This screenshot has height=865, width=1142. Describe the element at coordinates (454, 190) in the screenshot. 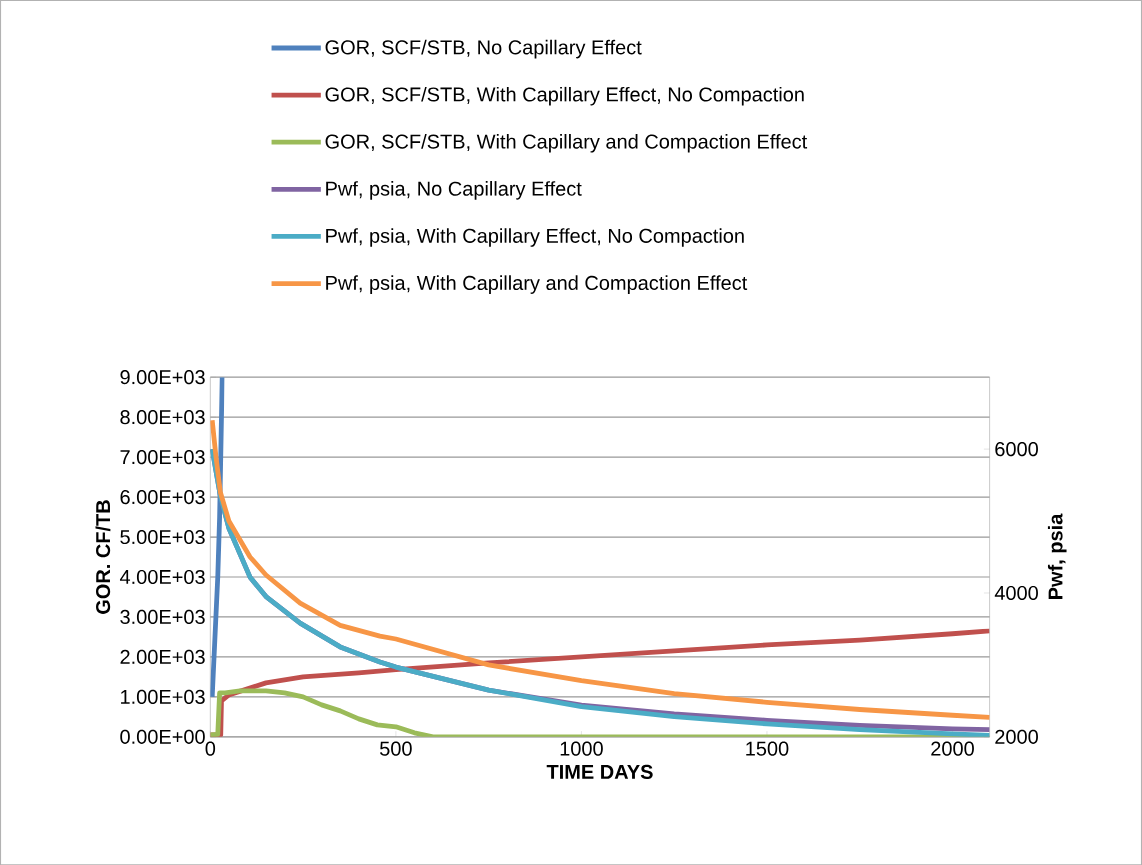

I see `legend-label: Pwf, psia, No Capillary Effect` at that location.